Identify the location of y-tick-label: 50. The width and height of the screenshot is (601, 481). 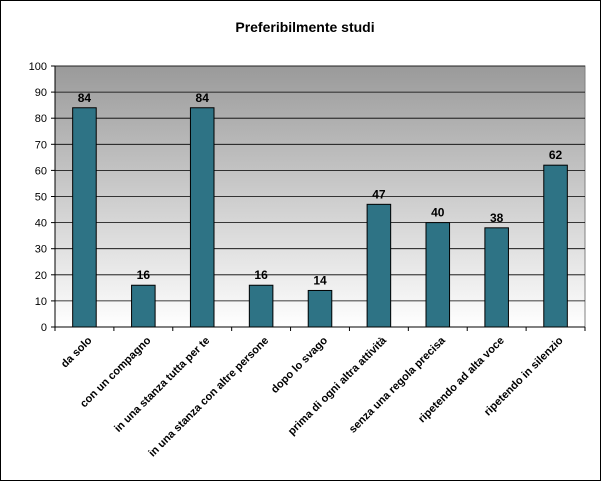
(41, 198).